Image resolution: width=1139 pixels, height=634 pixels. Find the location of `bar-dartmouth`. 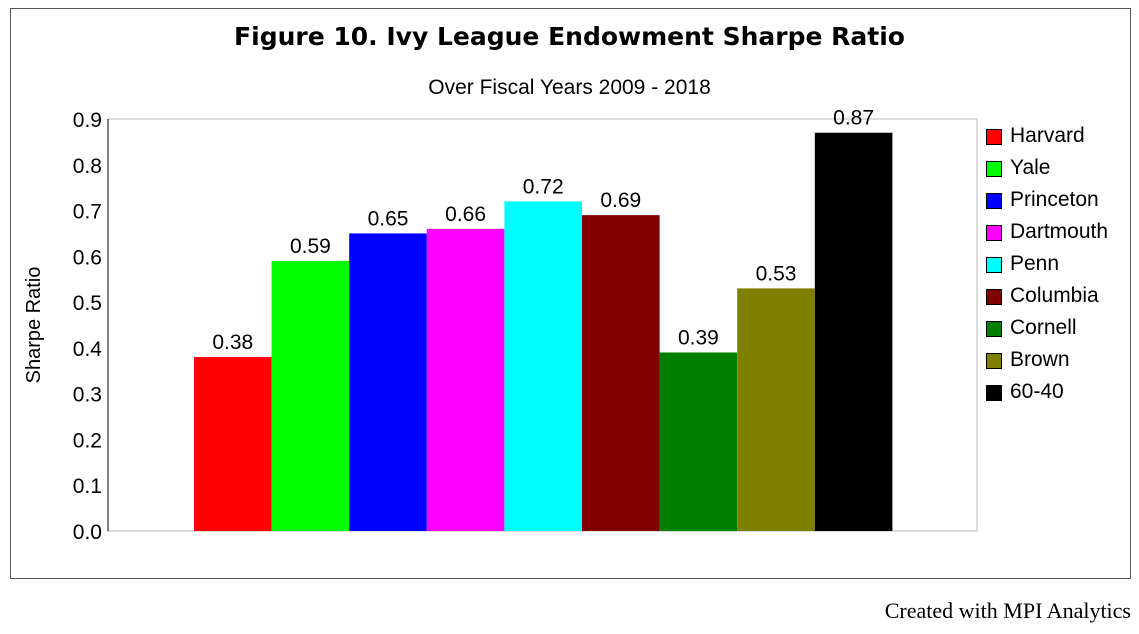

bar-dartmouth is located at coordinates (465, 379).